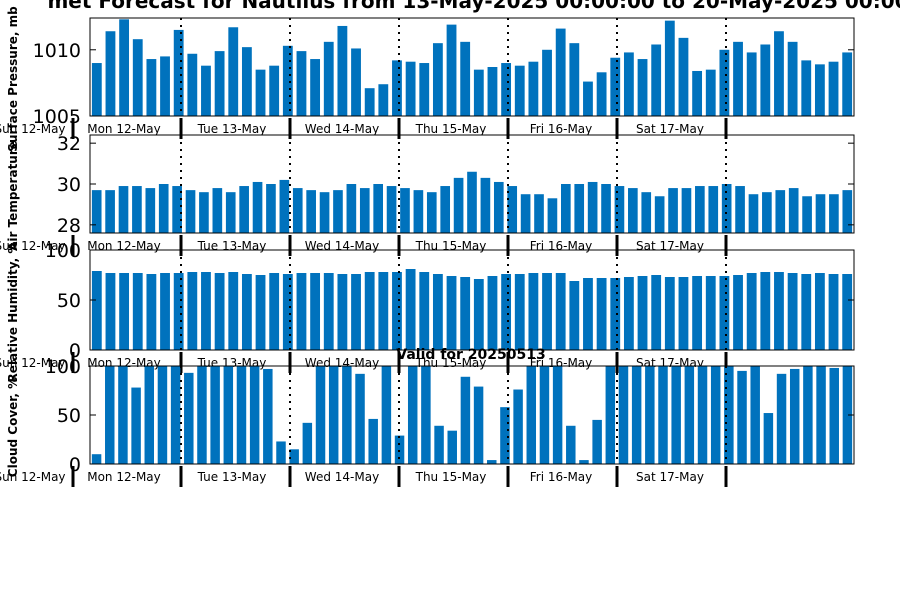  I want to click on day-label-4-6: Fri 16-May, so click(561, 477).